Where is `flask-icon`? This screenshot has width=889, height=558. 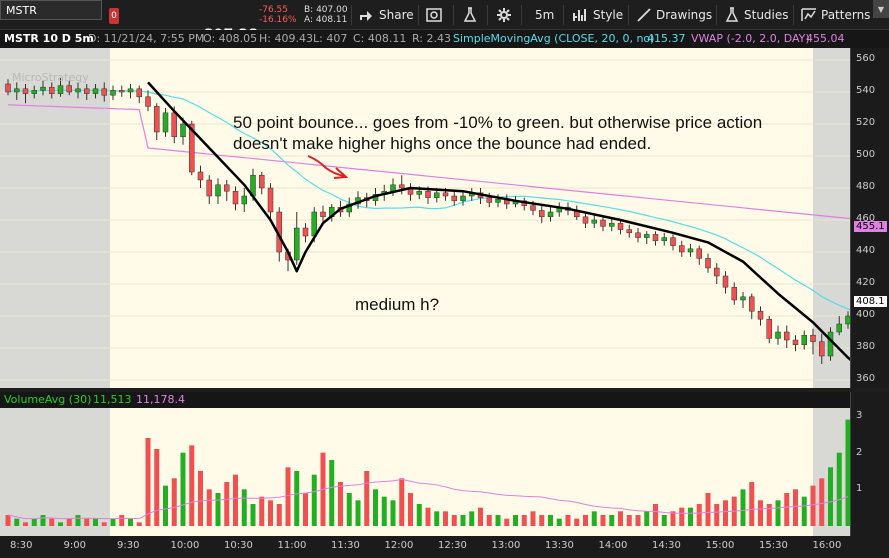
flask-icon is located at coordinates (470, 15).